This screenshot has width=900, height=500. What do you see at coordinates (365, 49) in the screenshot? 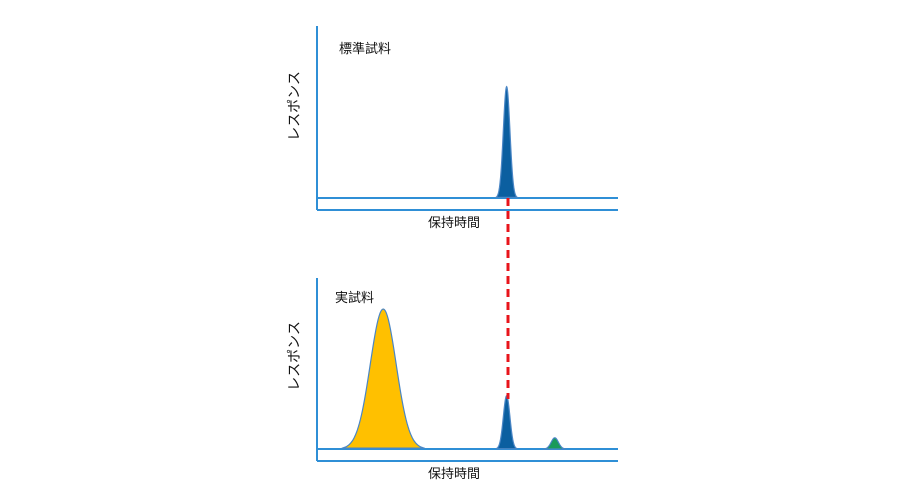
I see `chart-title: 標準試料` at bounding box center [365, 49].